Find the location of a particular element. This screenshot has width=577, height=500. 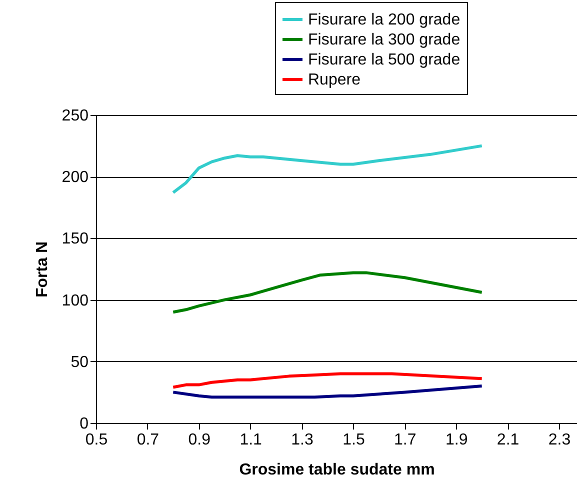

y-tick-label: 250 is located at coordinates (75, 116).